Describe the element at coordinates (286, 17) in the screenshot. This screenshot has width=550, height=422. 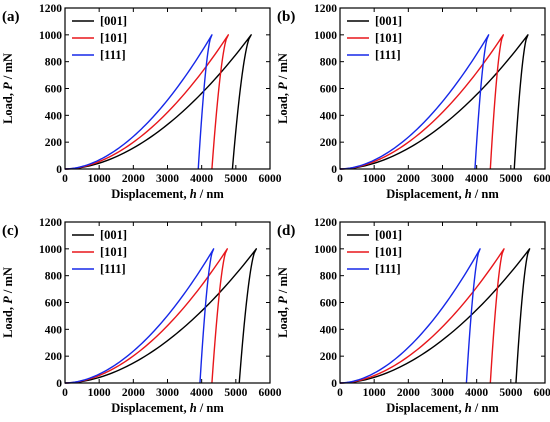
I see `panel-label: (b)` at that location.